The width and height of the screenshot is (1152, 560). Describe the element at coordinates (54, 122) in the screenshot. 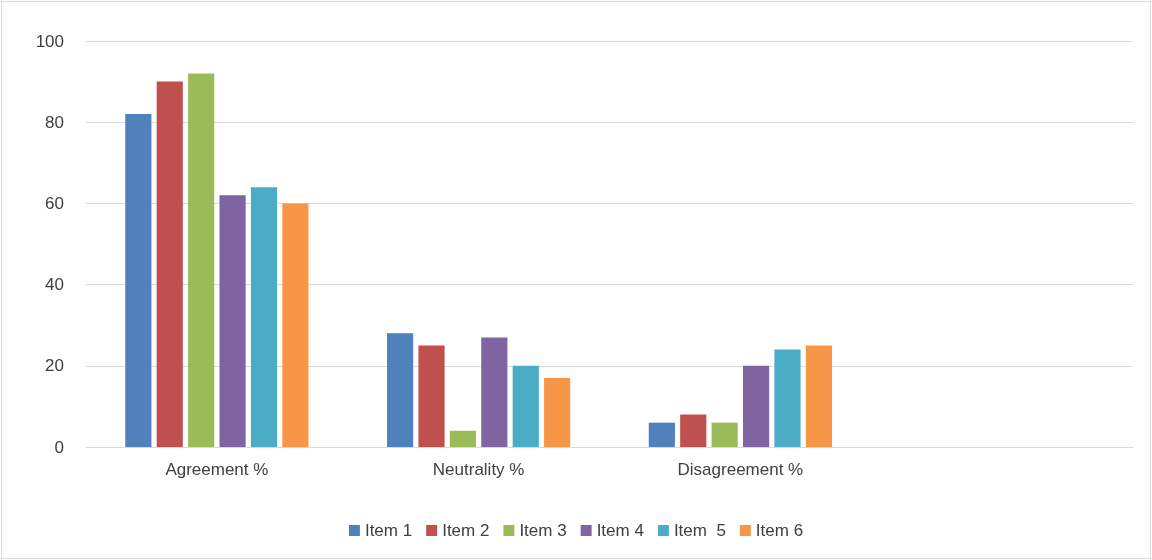

I see `y-tick-label: 80` at that location.